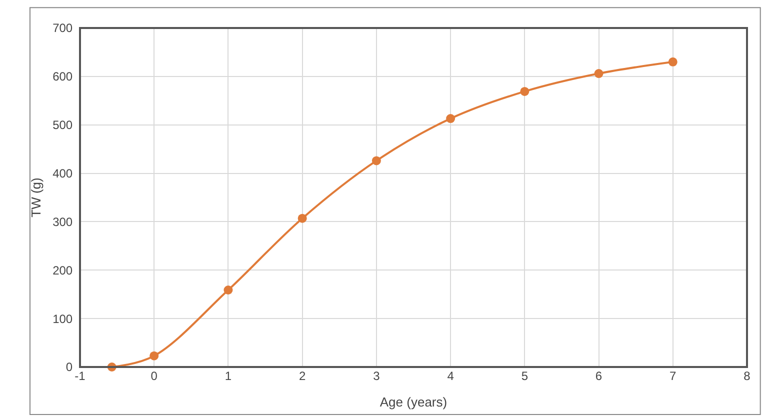 This screenshot has width=765, height=419. What do you see at coordinates (62, 173) in the screenshot?
I see `y-tick-label: 400` at bounding box center [62, 173].